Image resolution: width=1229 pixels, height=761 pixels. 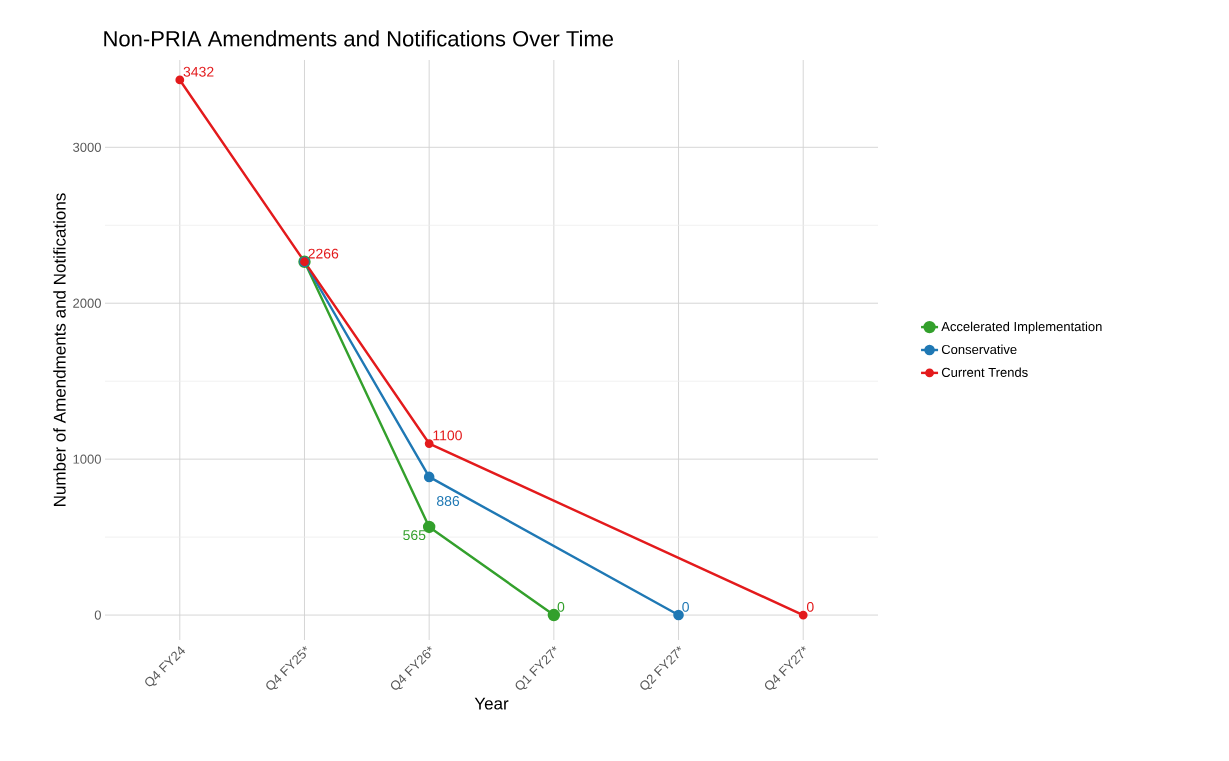 What do you see at coordinates (448, 501) in the screenshot?
I see `data-label: 886` at bounding box center [448, 501].